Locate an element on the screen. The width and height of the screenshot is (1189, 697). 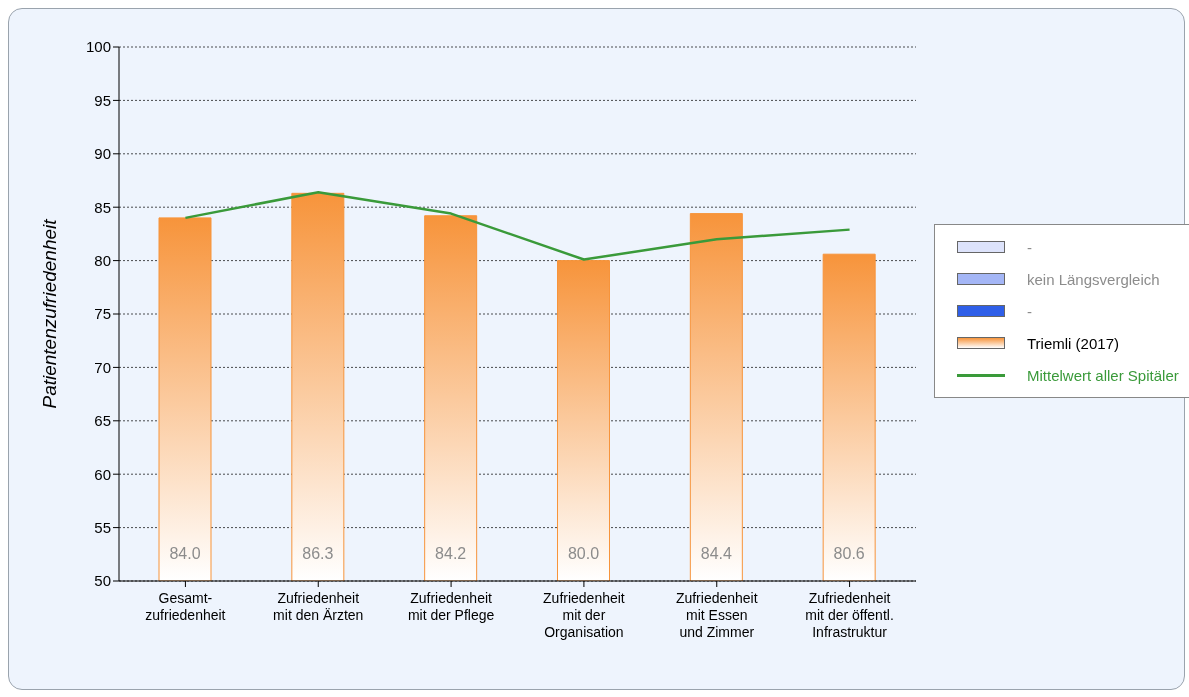
line-series is located at coordinates (517, 226).